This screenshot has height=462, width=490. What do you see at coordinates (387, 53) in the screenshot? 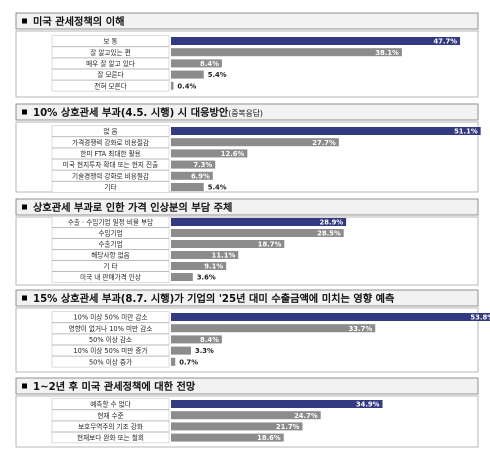
I see `value-label: 38.1%` at bounding box center [387, 53].